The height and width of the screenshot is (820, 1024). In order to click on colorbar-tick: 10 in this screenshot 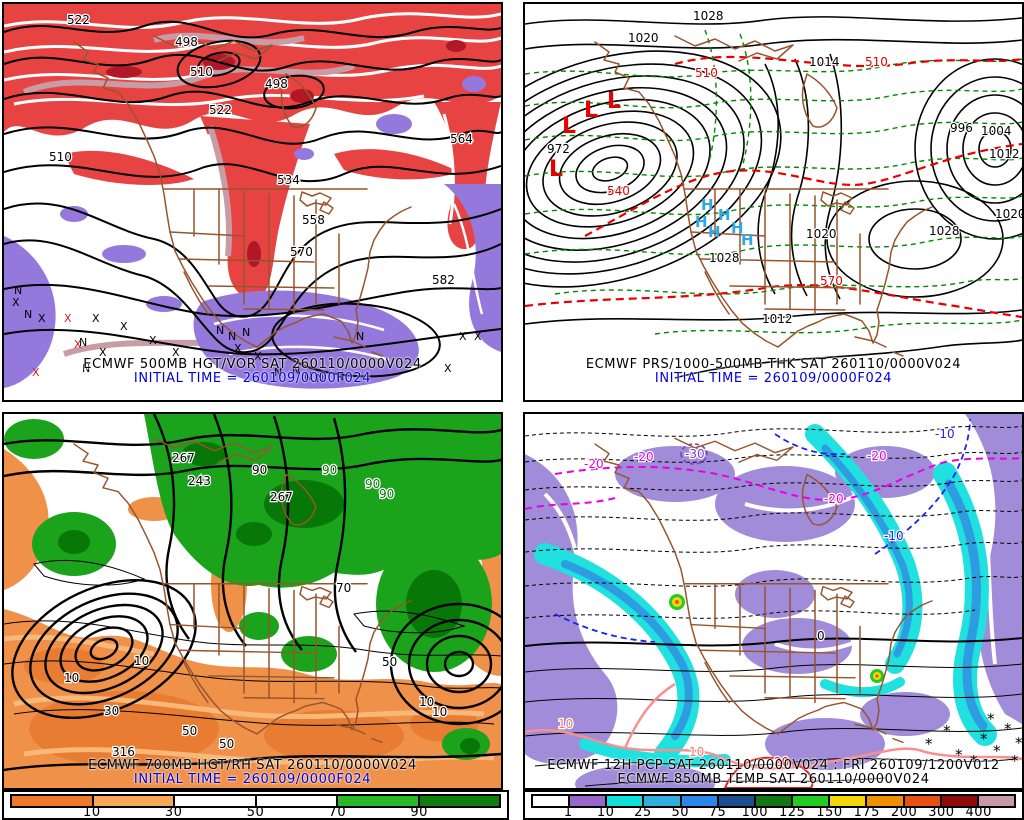, I will do `click(92, 812)`.